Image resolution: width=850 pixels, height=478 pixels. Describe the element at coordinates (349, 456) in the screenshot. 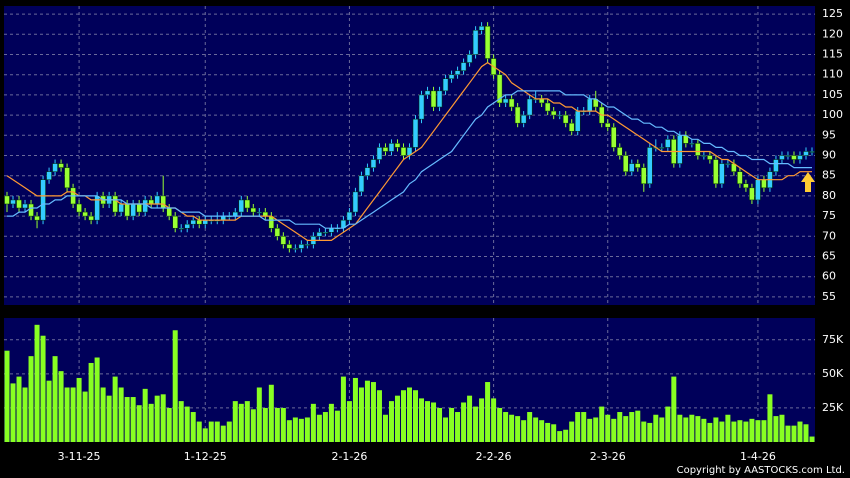

I see `x-tick-label: 2-1-26` at that location.